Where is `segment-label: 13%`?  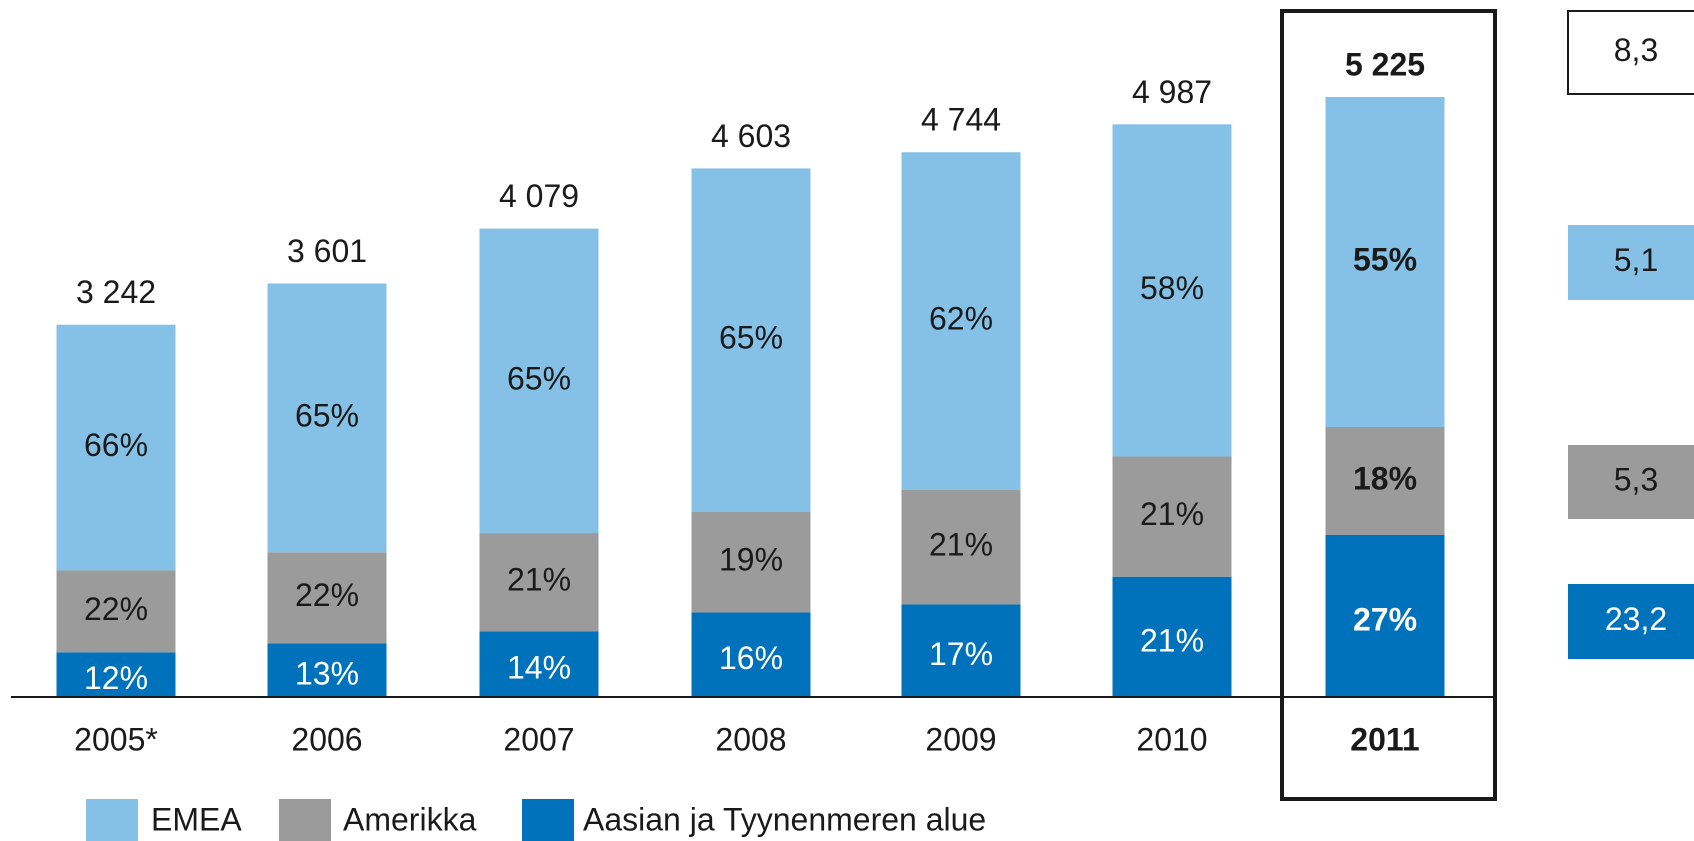 segment-label: 13% is located at coordinates (327, 674).